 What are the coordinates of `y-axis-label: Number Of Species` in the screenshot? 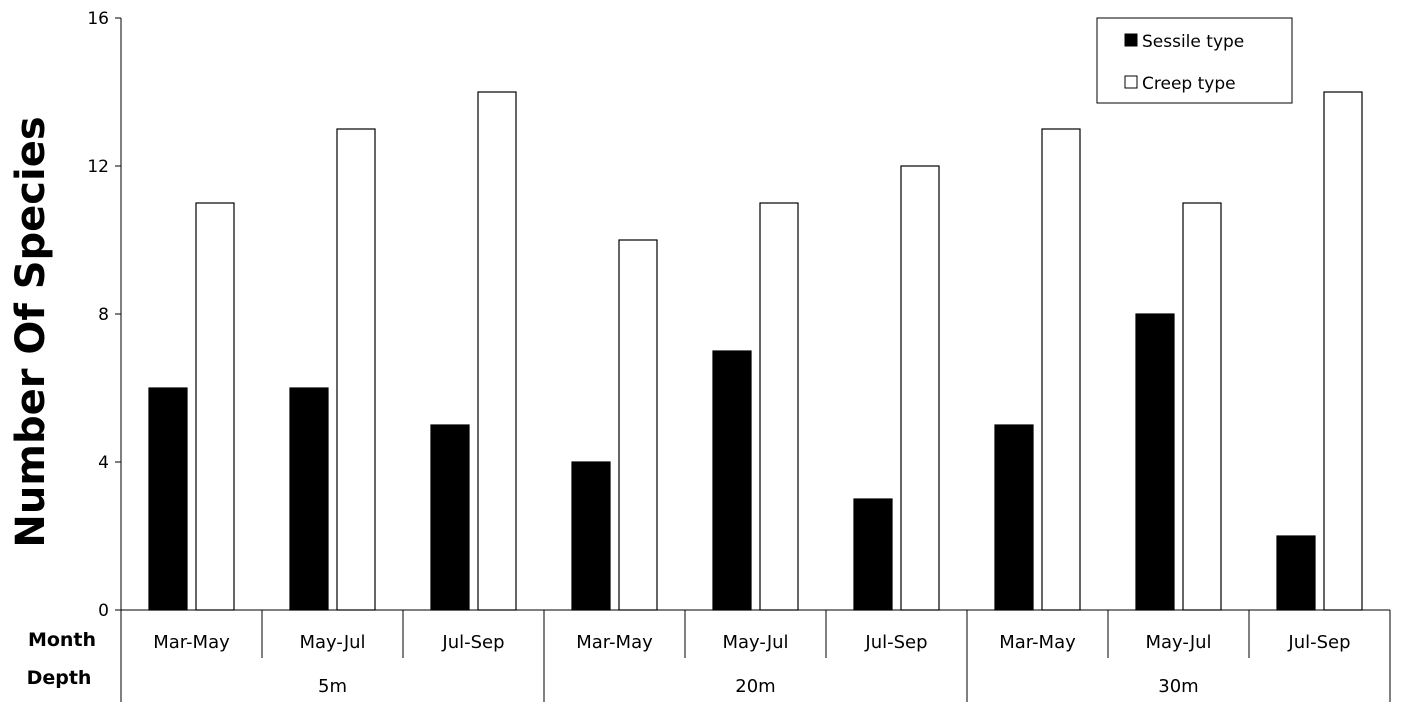 It's located at (31, 331).